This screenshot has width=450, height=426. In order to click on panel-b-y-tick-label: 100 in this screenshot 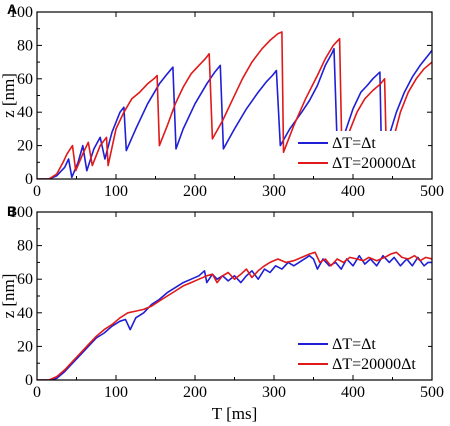, I will do `click(21, 212)`.